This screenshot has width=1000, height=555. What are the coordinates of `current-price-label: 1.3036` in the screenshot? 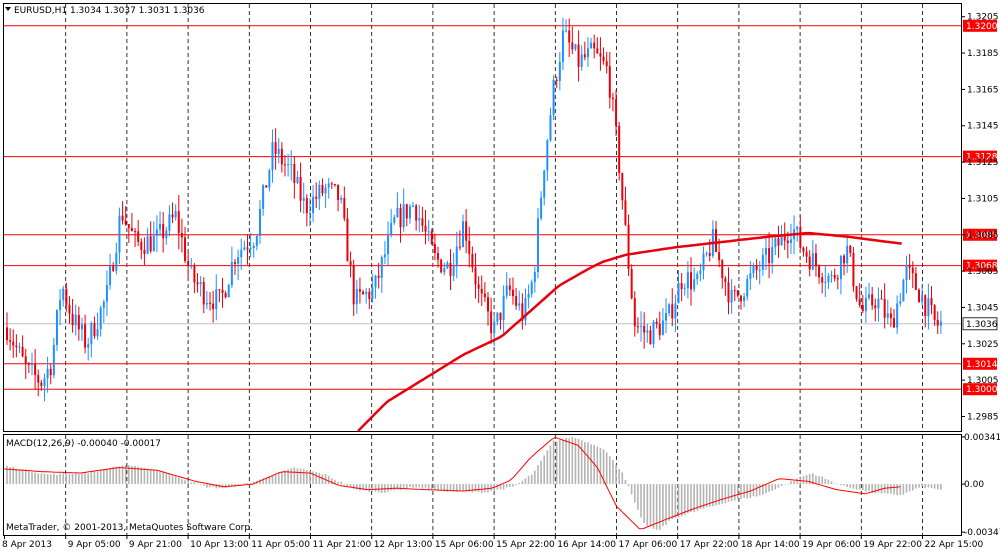 It's located at (982, 325).